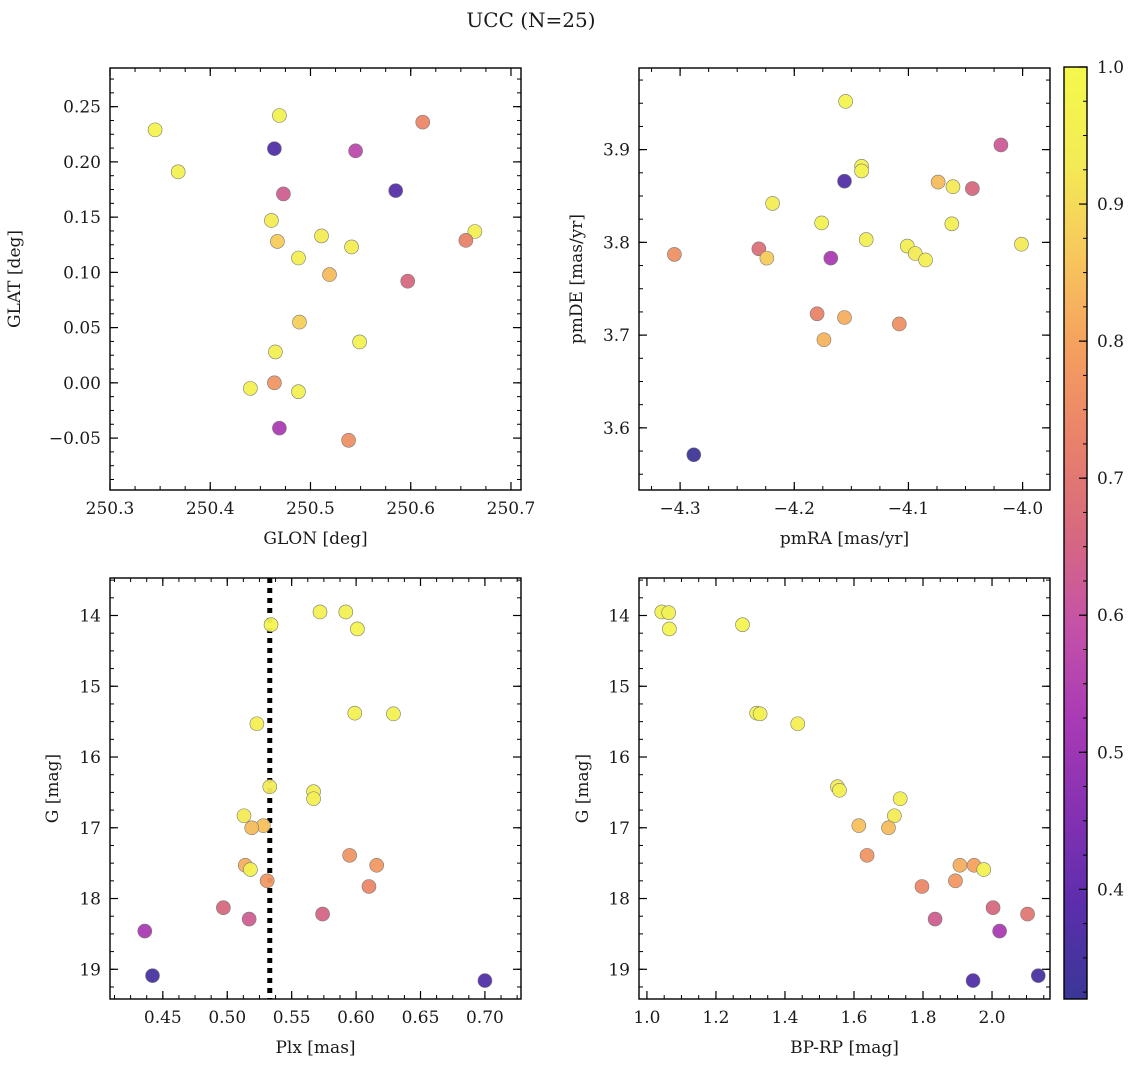 Image resolution: width=1136 pixels, height=1067 pixels. What do you see at coordinates (530, 20) in the screenshot?
I see `figure-title: UCC (N=25)` at bounding box center [530, 20].